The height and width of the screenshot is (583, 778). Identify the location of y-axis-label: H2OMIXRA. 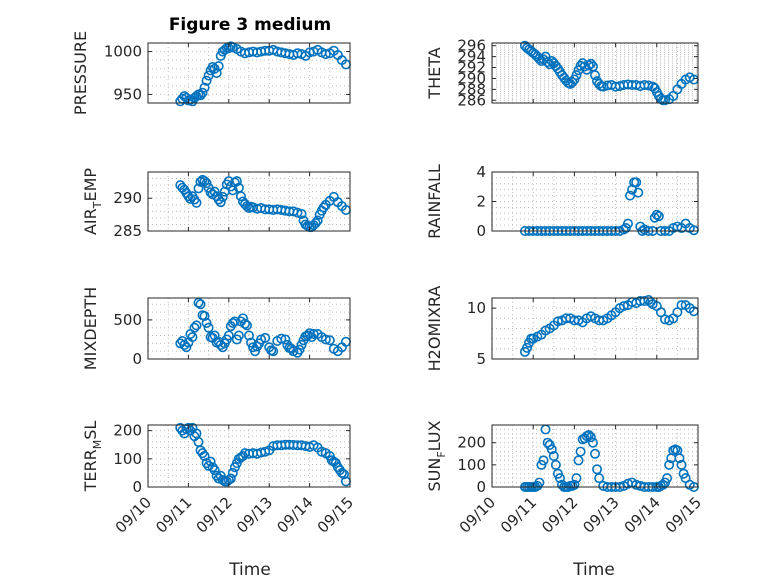
(434, 329).